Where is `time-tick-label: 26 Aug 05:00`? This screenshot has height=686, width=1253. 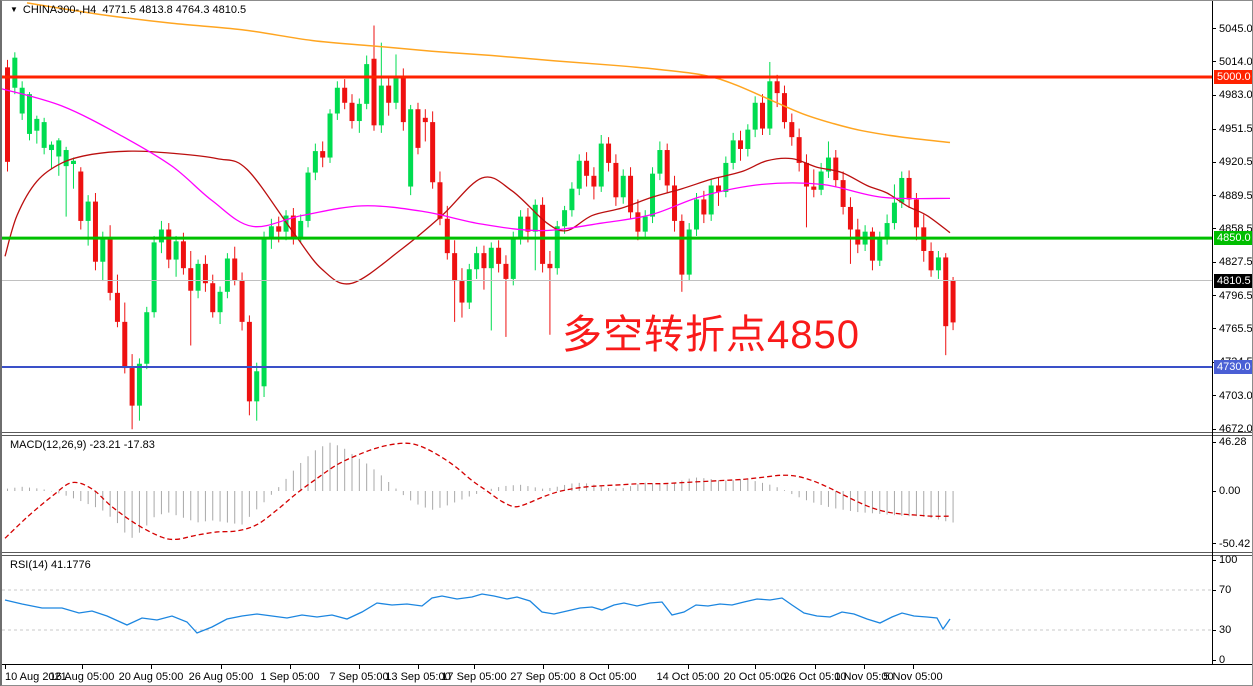
time-tick-label: 26 Aug 05:00 is located at coordinates (221, 677).